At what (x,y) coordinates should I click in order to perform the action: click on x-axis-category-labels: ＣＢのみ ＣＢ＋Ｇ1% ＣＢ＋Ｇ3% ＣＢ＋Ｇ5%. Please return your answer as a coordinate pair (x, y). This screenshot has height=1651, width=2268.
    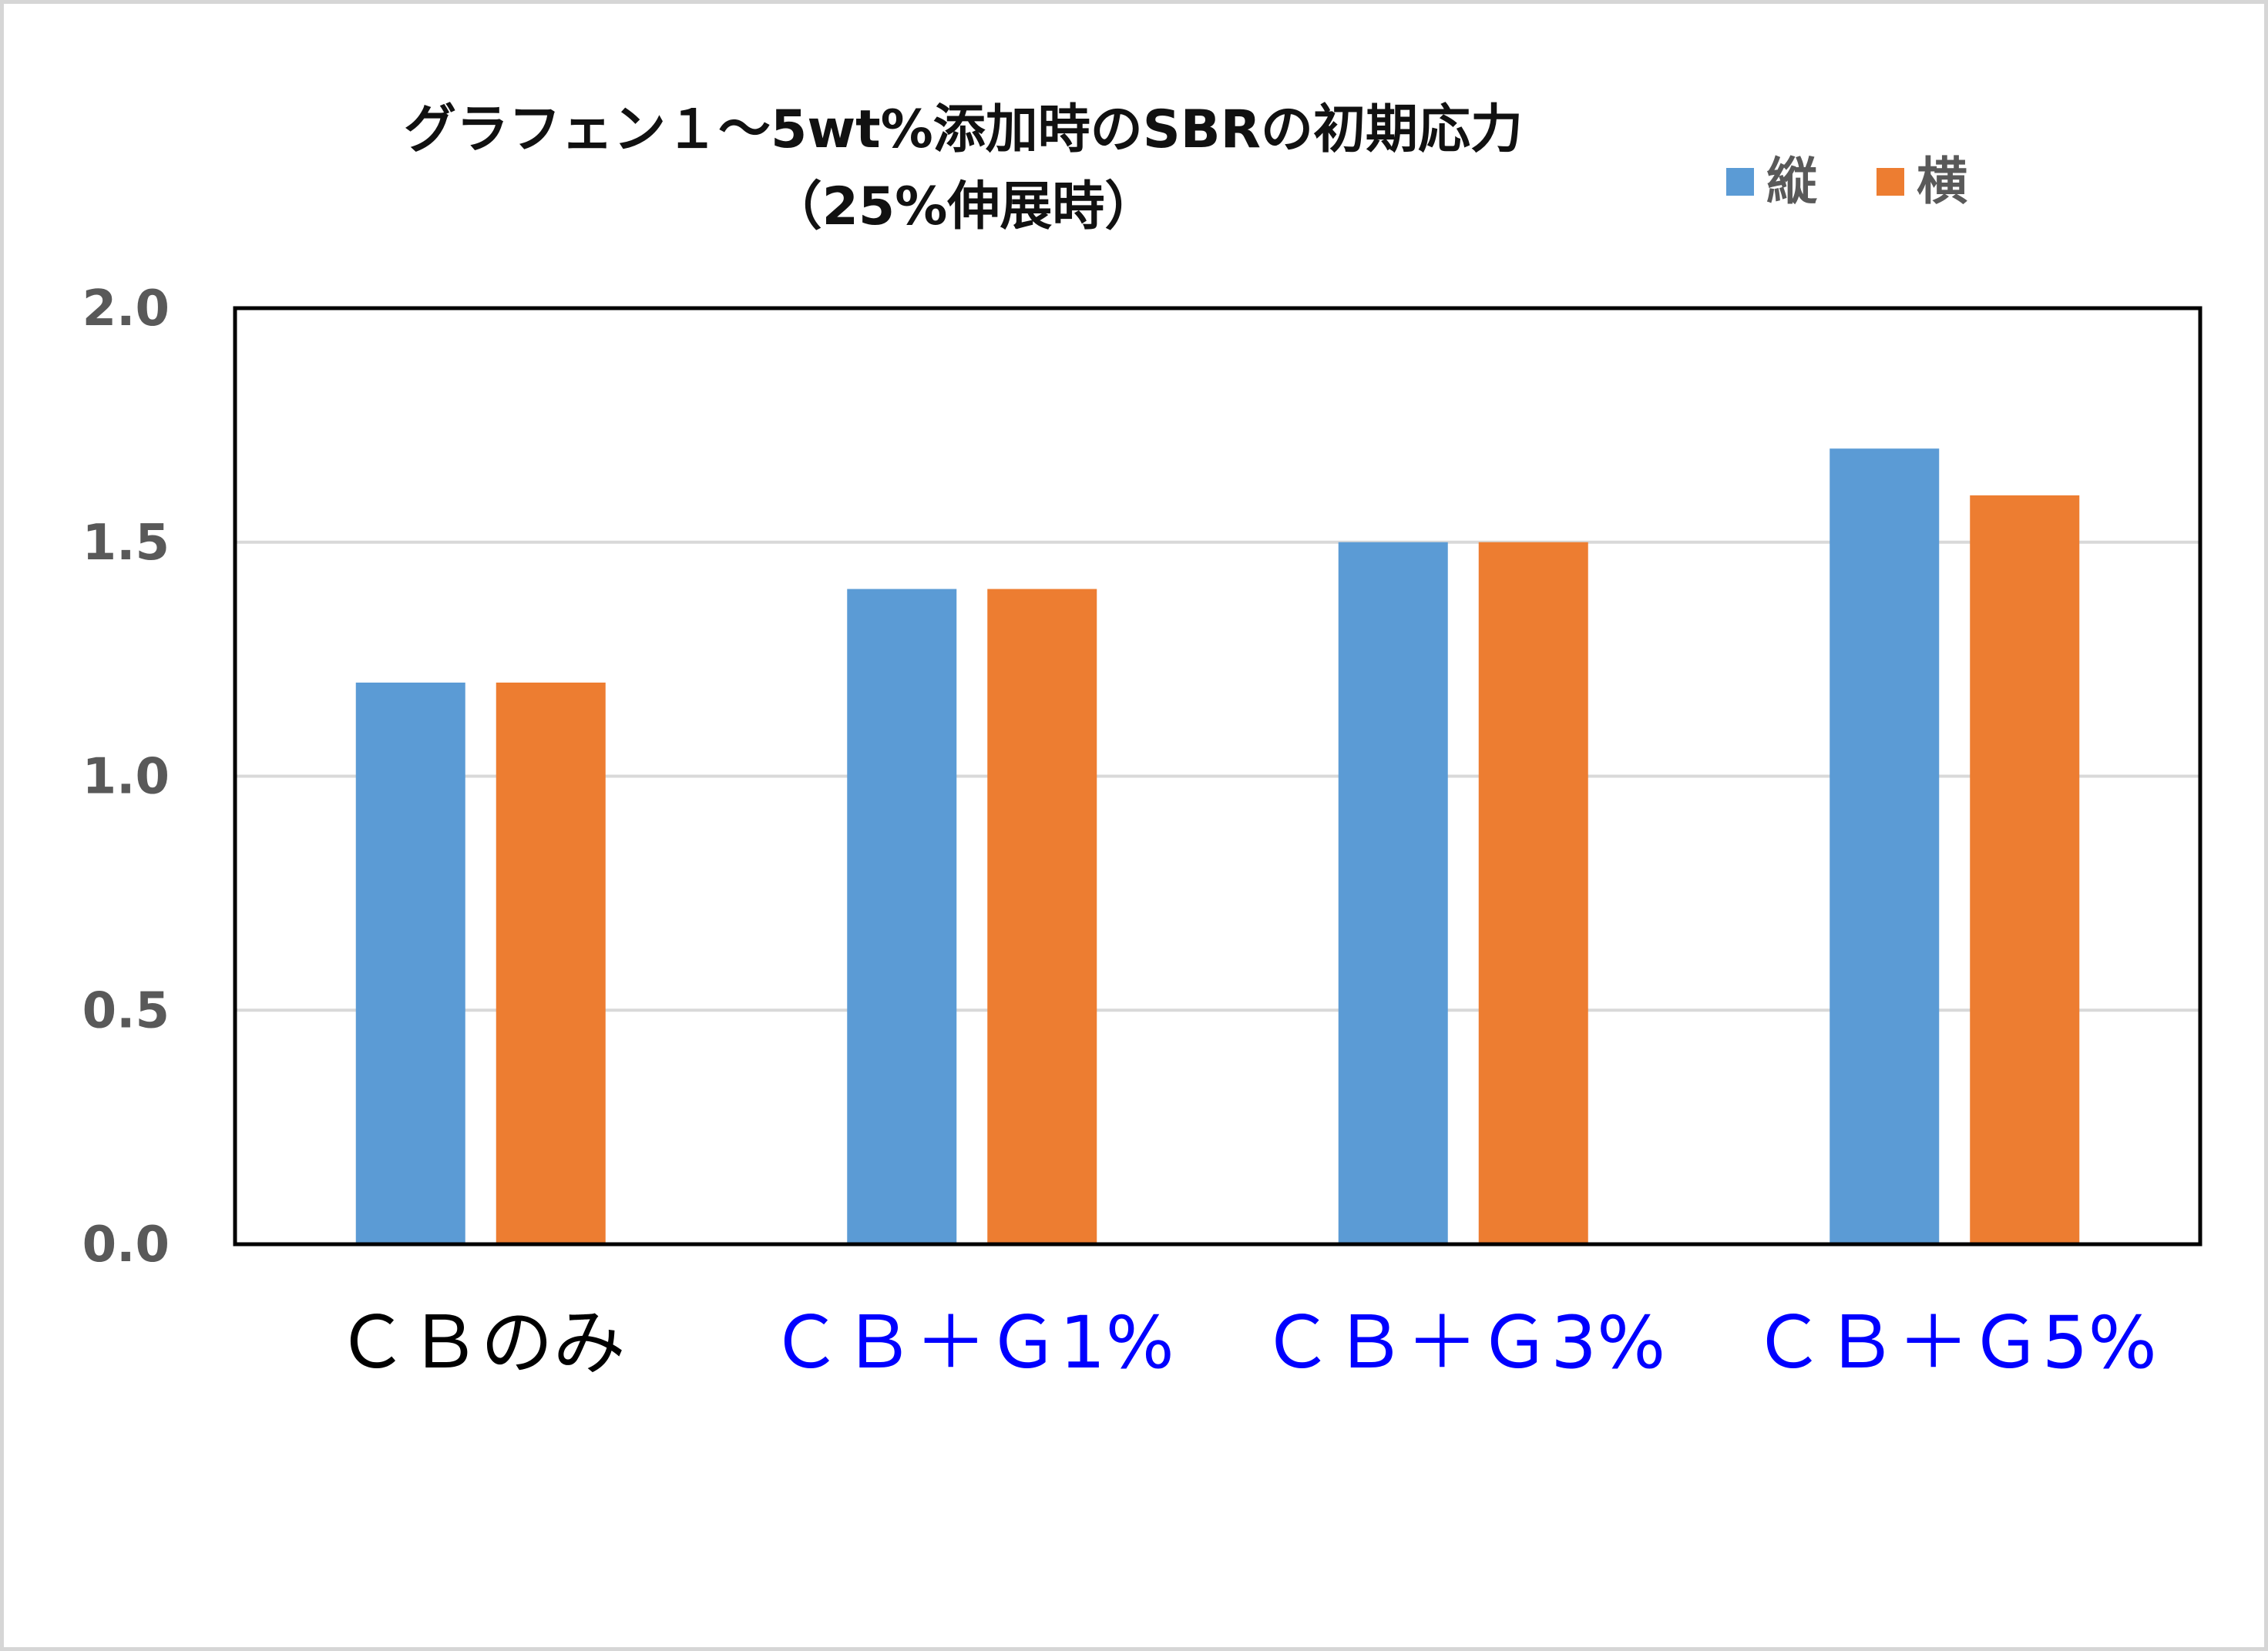
    Looking at the image, I should click on (1246, 1343).